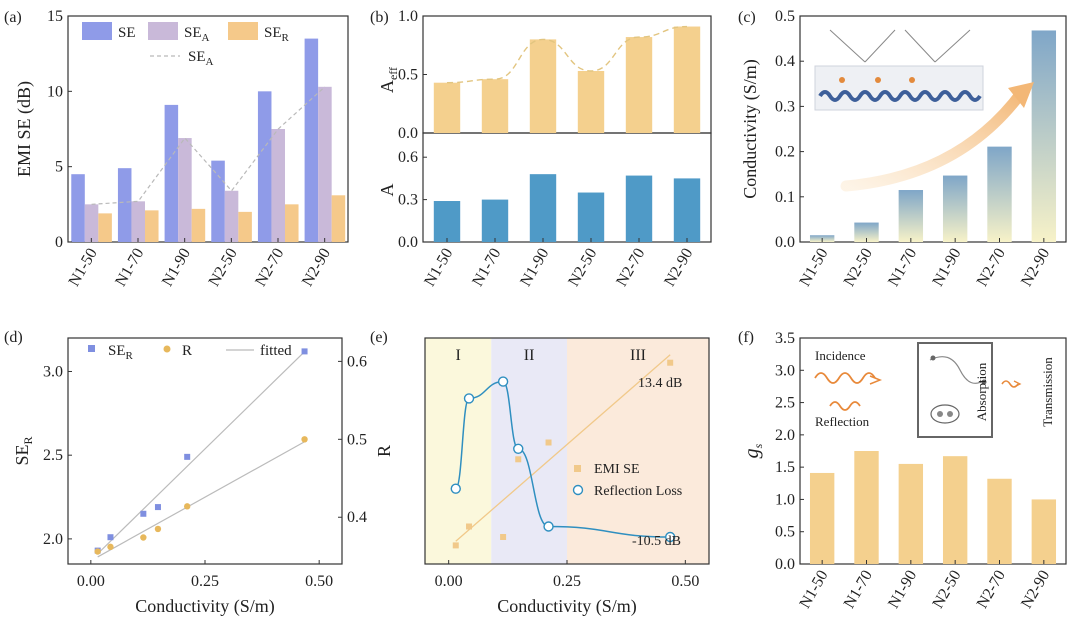  What do you see at coordinates (449, 581) in the screenshot?
I see `x-tick-label: 0.00` at bounding box center [449, 581].